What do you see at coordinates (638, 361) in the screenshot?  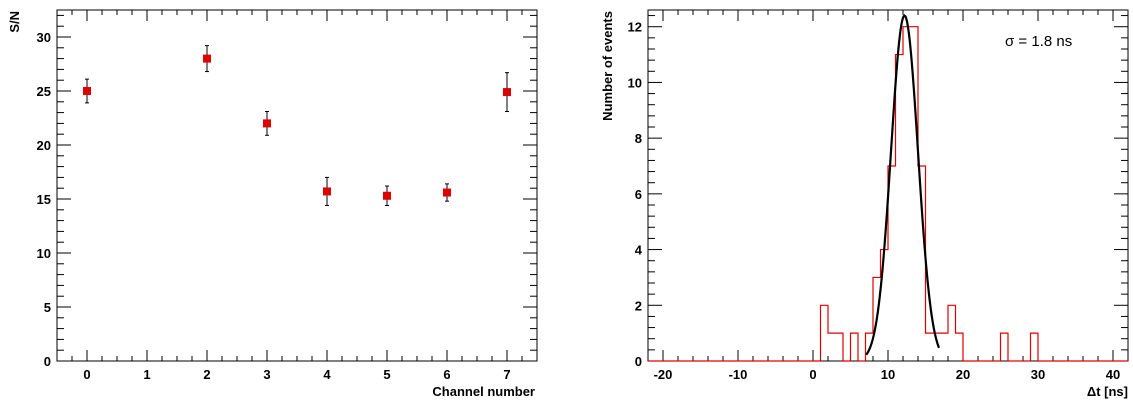 I see `right-y-tick-label: 0` at bounding box center [638, 361].